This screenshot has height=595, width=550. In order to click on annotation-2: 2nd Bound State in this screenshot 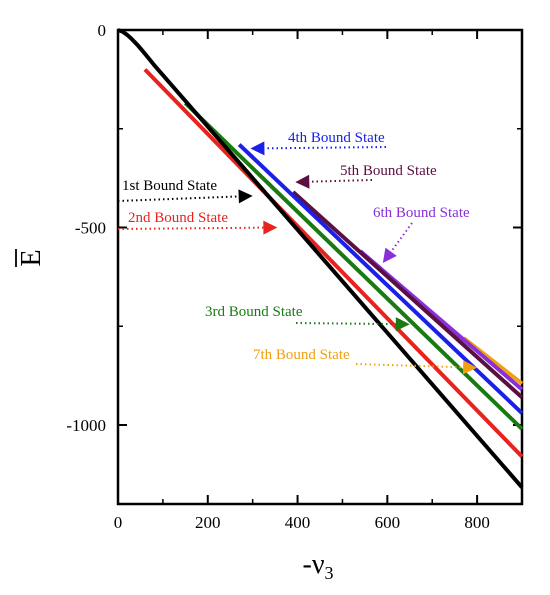, I will do `click(197, 222)`.